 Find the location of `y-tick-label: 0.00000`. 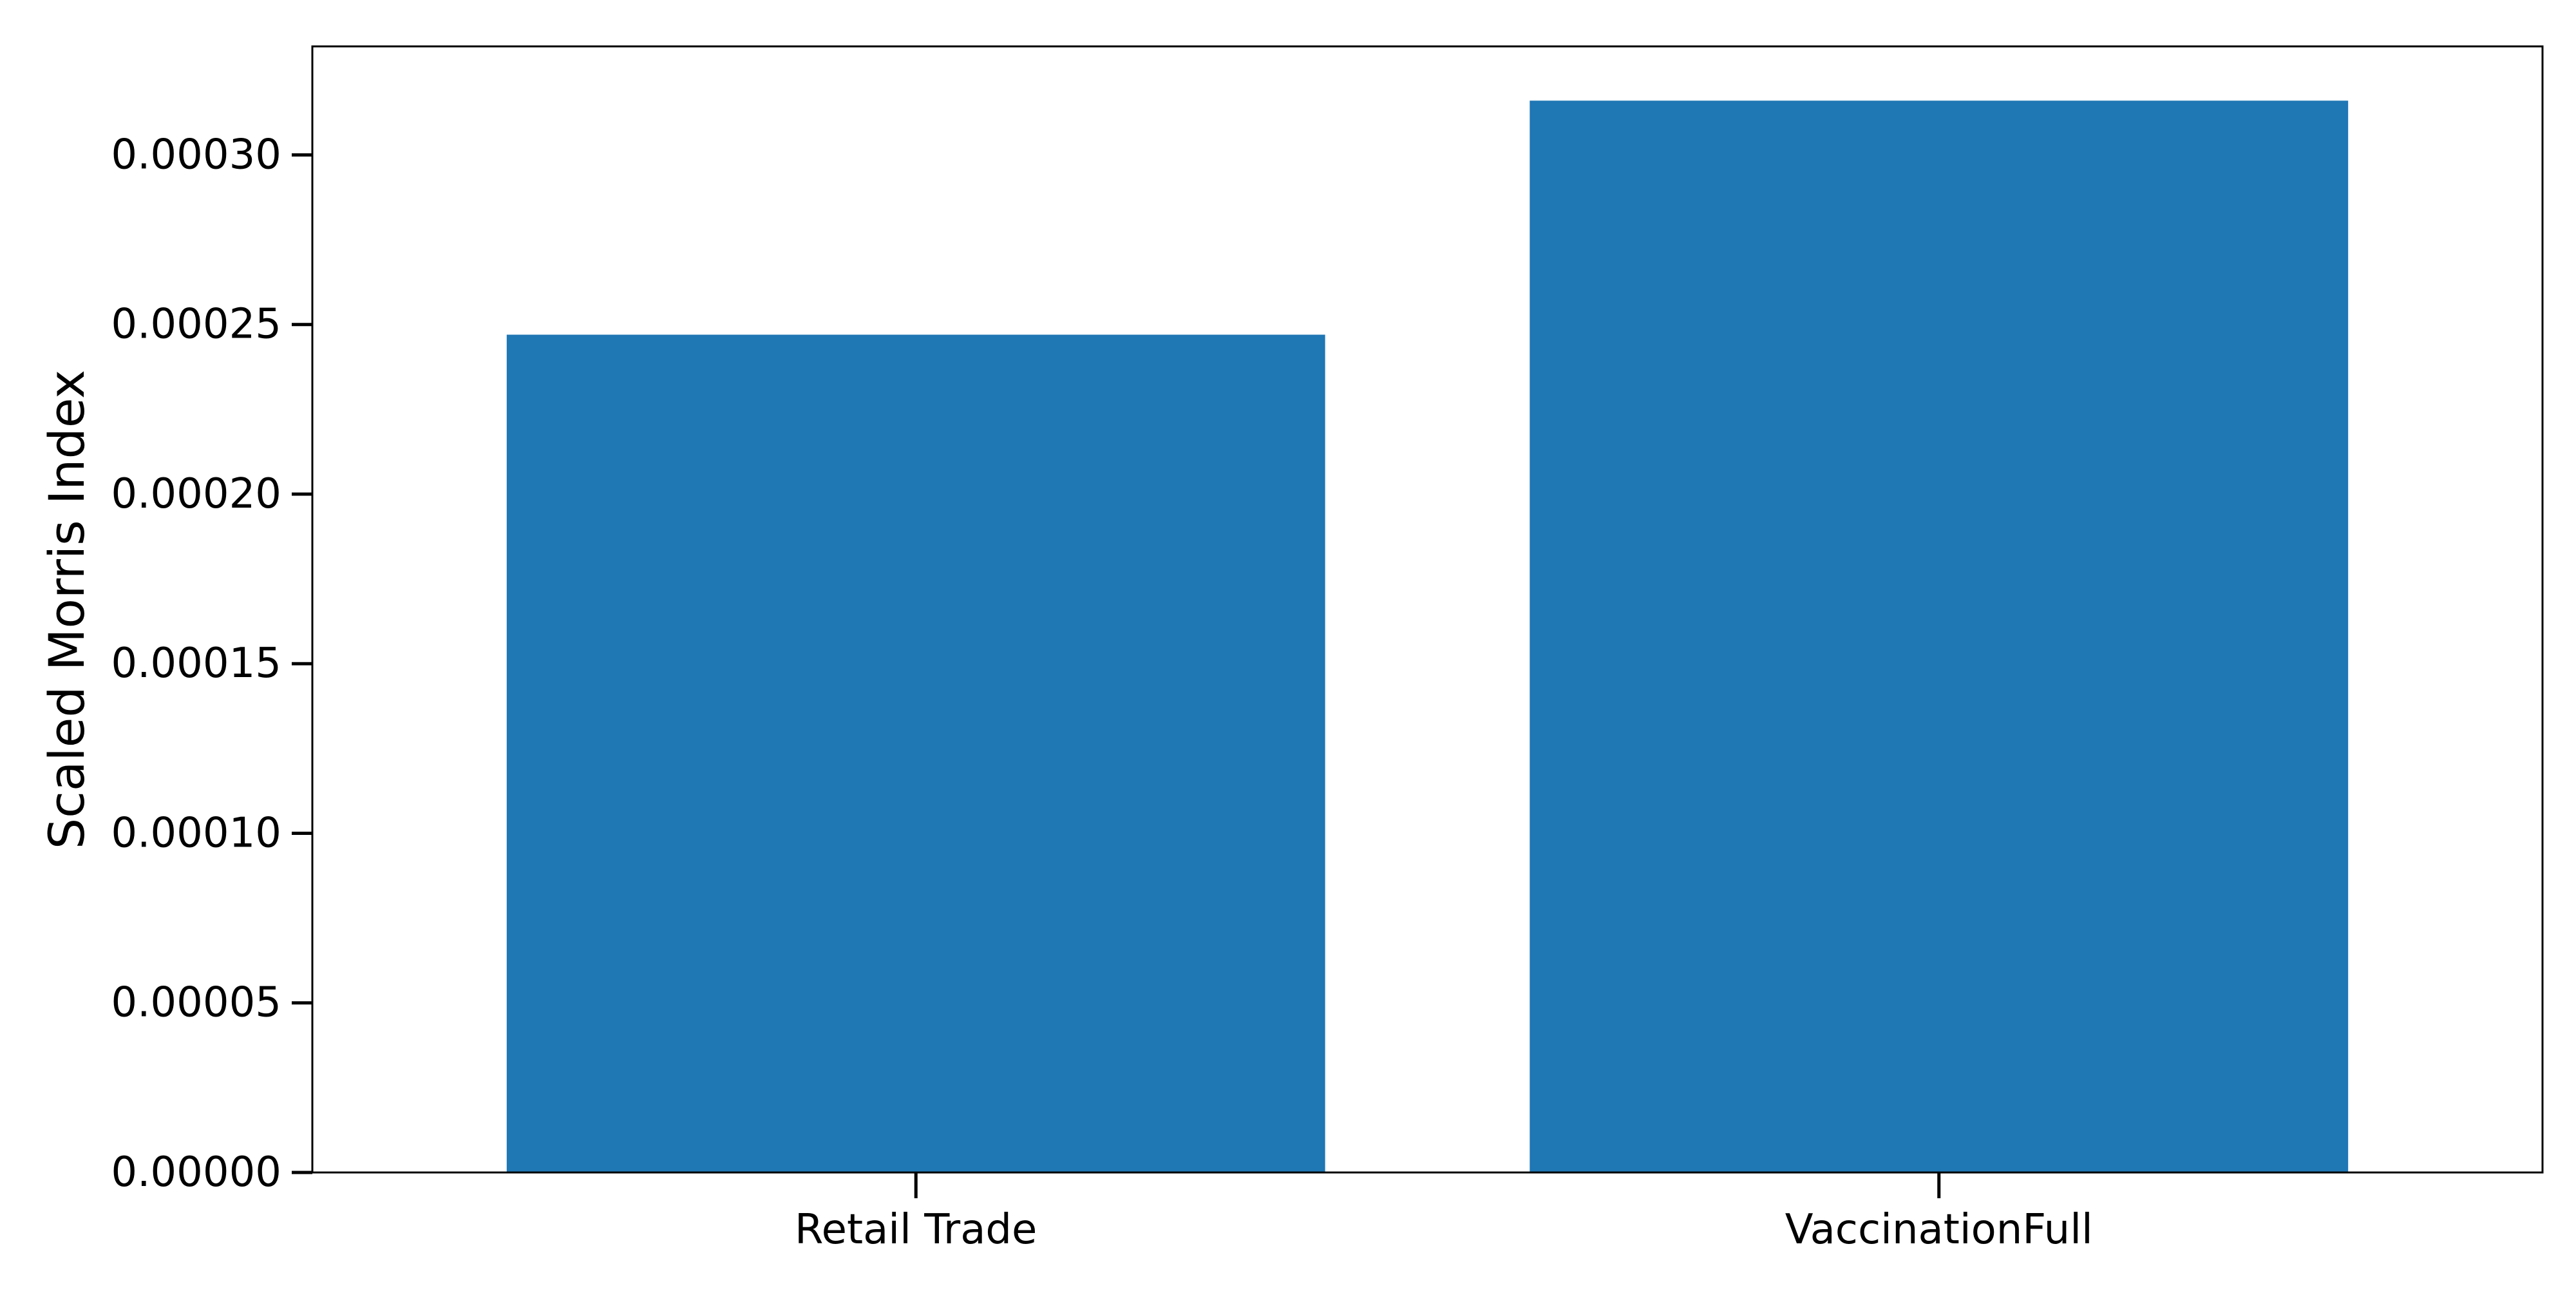

y-tick-label: 0.00000 is located at coordinates (196, 1172).